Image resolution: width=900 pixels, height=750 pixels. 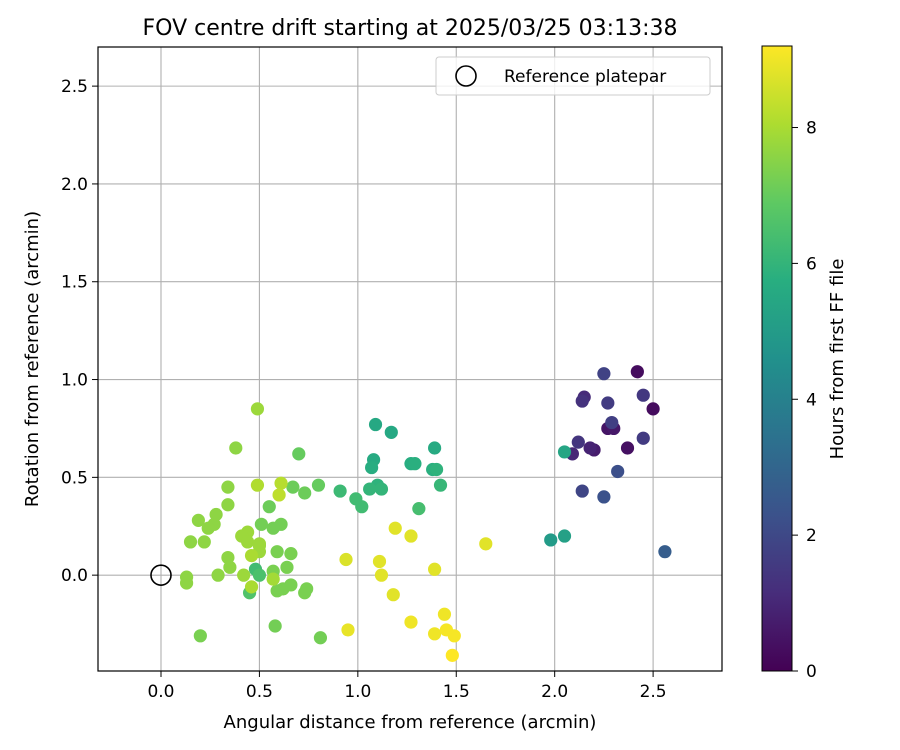 What do you see at coordinates (456, 692) in the screenshot?
I see `x-tick-label: 1.5` at bounding box center [456, 692].